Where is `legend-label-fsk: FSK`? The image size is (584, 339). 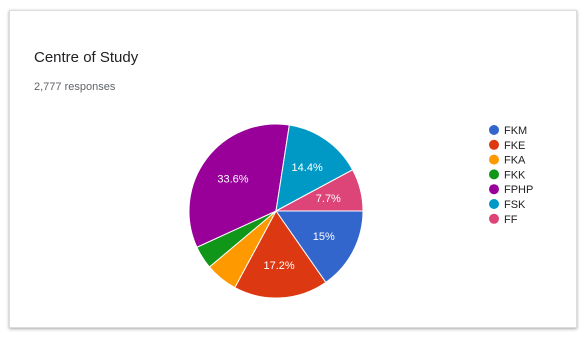
legend-label-fsk: FSK is located at coordinates (515, 205).